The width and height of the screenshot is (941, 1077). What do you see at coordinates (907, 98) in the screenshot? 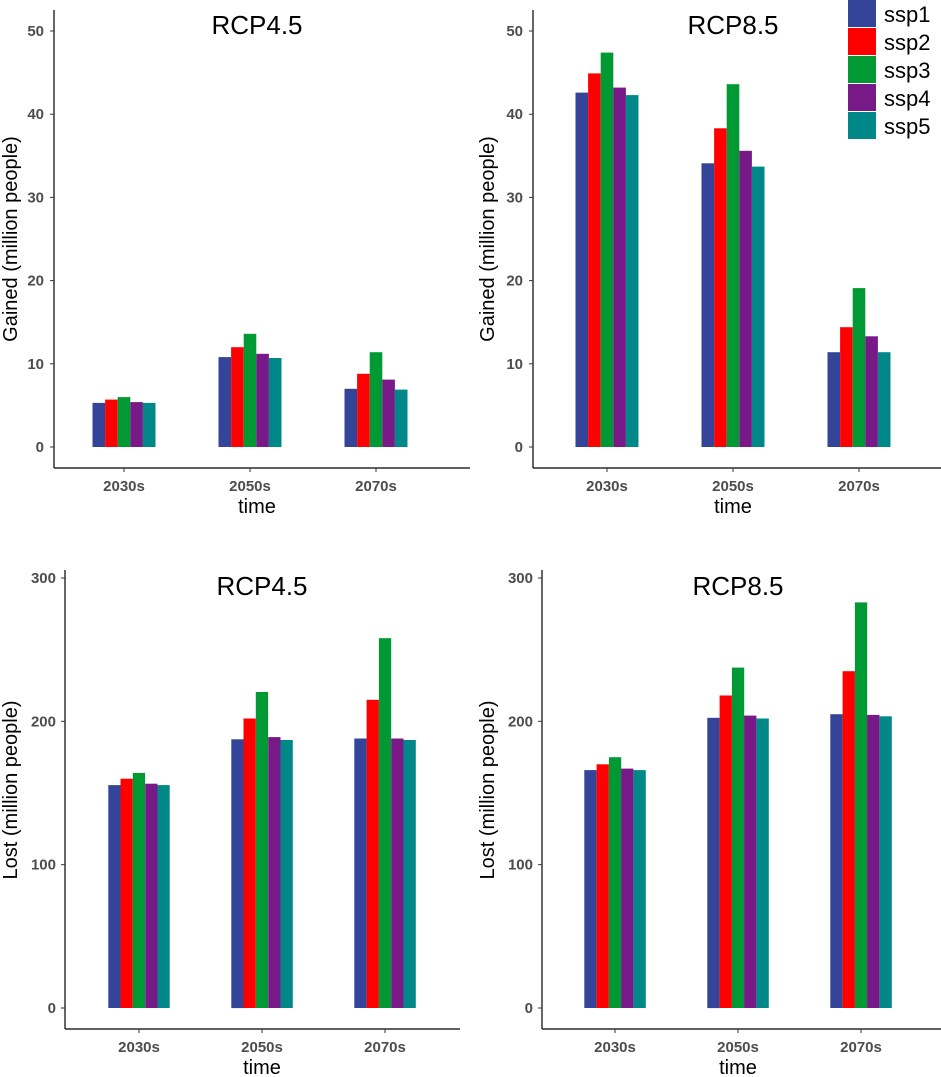
I see `legend-label-ssp4: ssp4` at bounding box center [907, 98].